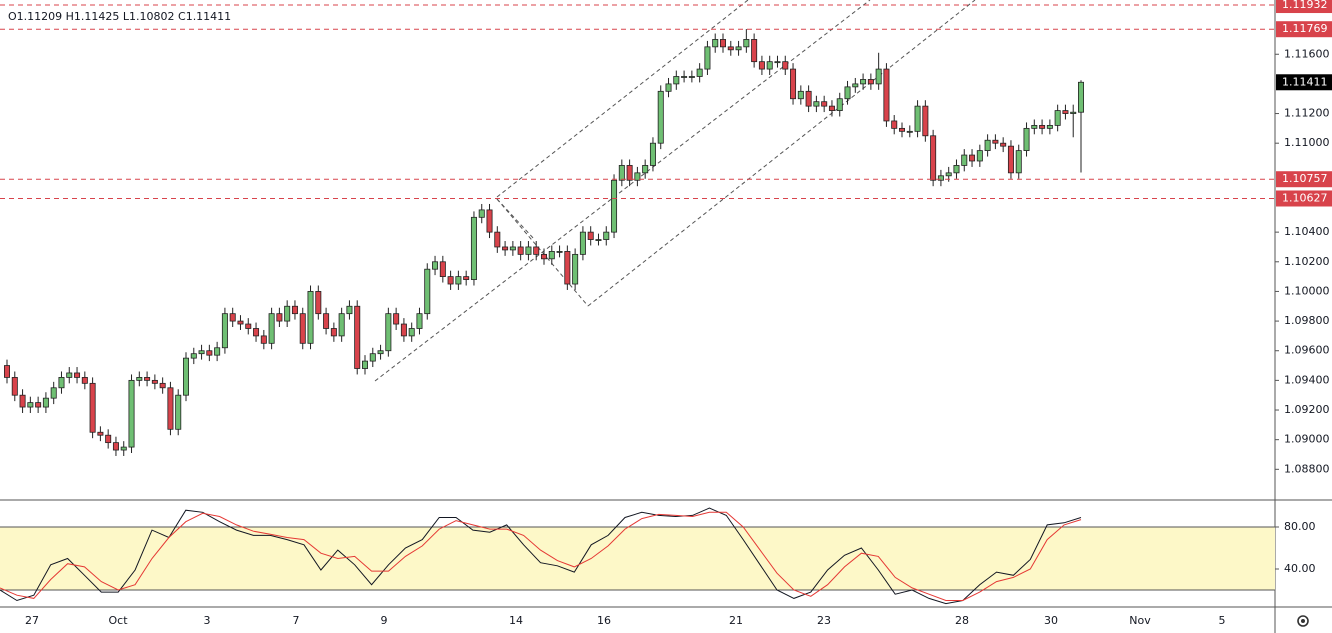  Describe the element at coordinates (1305, 5) in the screenshot. I see `level-label: 1.11932` at that location.